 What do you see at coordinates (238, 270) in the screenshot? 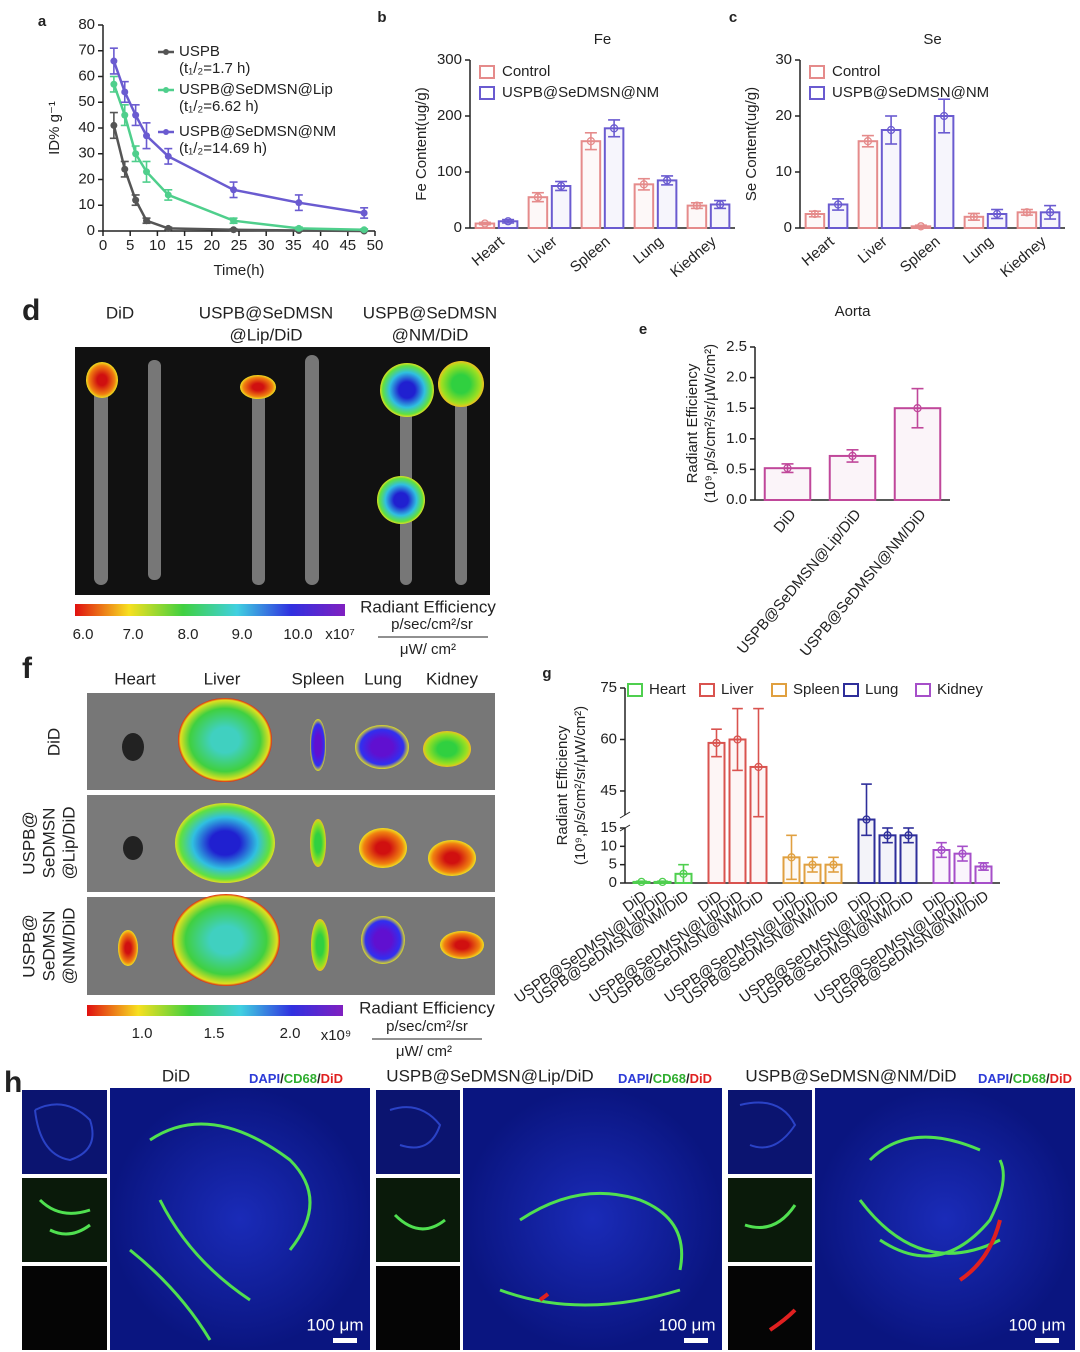
I see `x-axis-label: Time(h)` at bounding box center [238, 270].